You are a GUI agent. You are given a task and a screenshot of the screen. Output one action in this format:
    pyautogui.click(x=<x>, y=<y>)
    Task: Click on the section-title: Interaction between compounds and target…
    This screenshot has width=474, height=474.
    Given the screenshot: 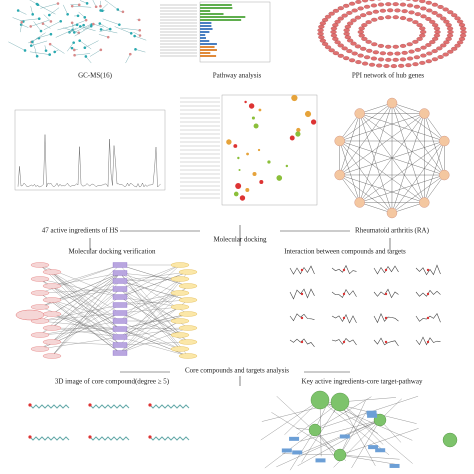 What is the action you would take?
    pyautogui.click(x=345, y=252)
    